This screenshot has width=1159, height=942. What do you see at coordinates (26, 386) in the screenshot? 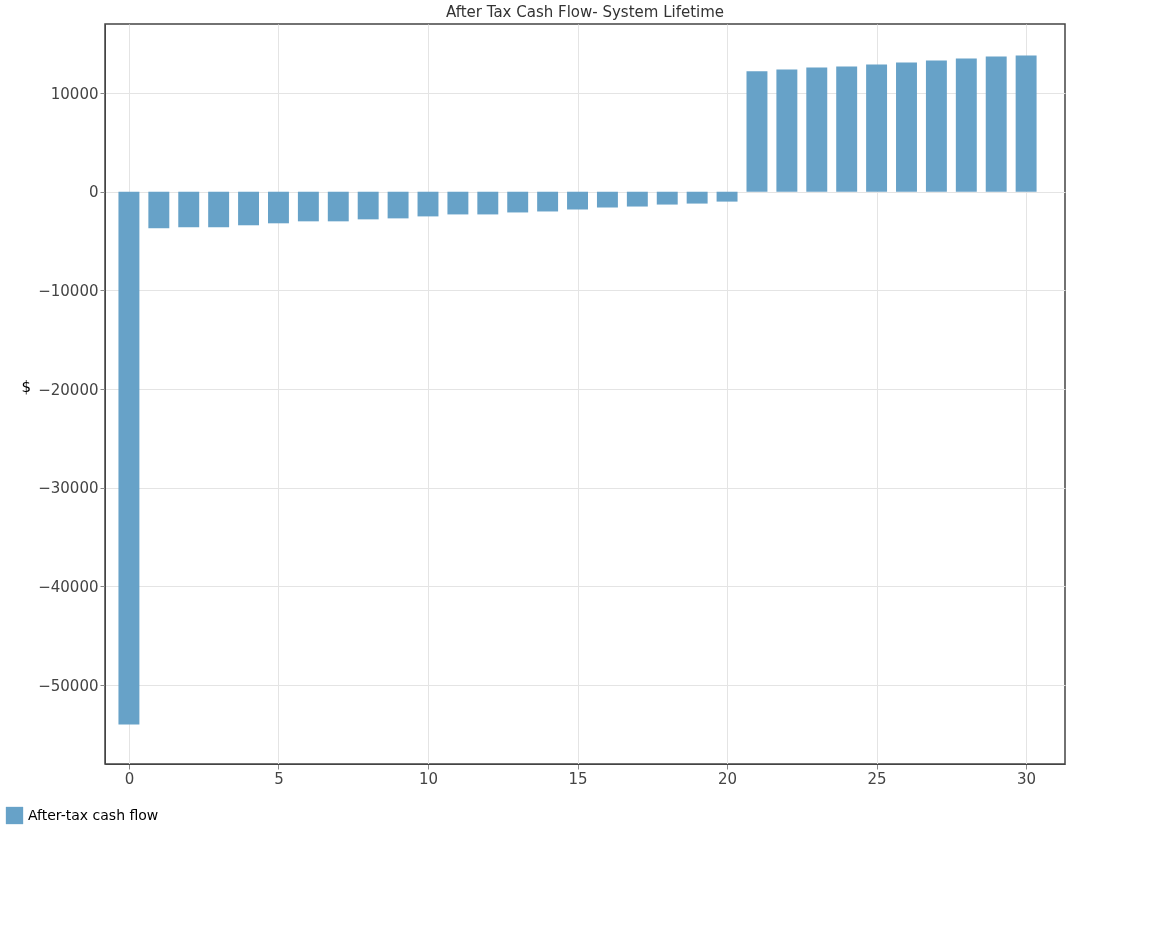
I see `y-axis-title: $` at bounding box center [26, 386].